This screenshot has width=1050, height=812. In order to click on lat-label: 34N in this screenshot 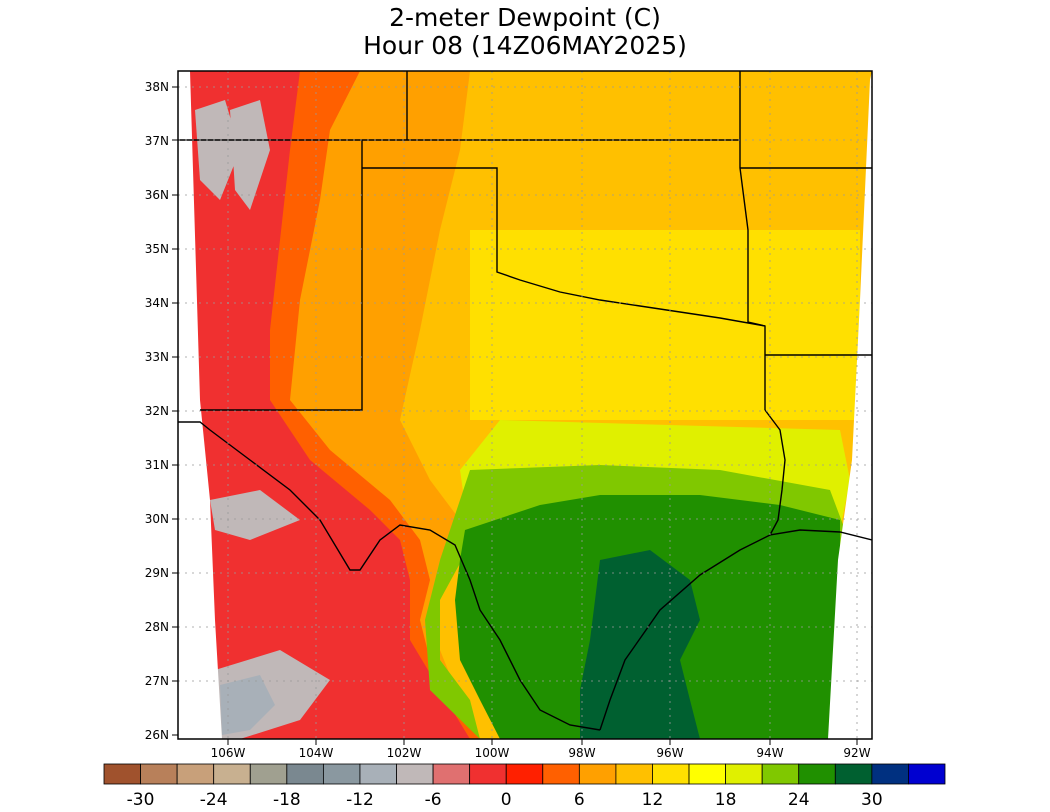, I will do `click(157, 303)`.